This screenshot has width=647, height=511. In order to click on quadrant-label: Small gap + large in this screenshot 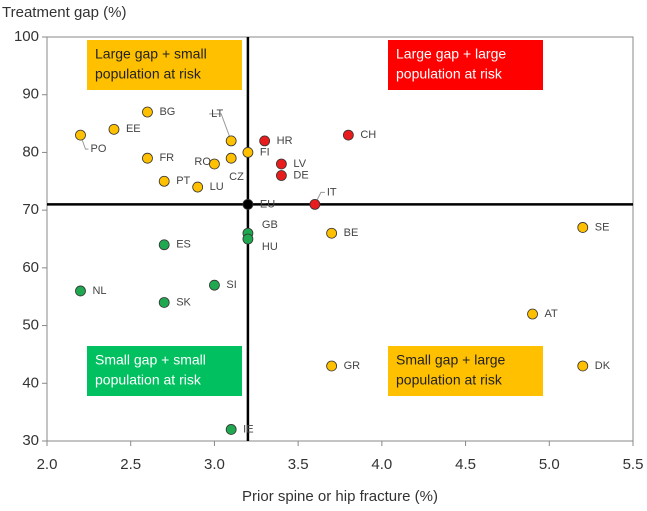, I will do `click(451, 360)`.